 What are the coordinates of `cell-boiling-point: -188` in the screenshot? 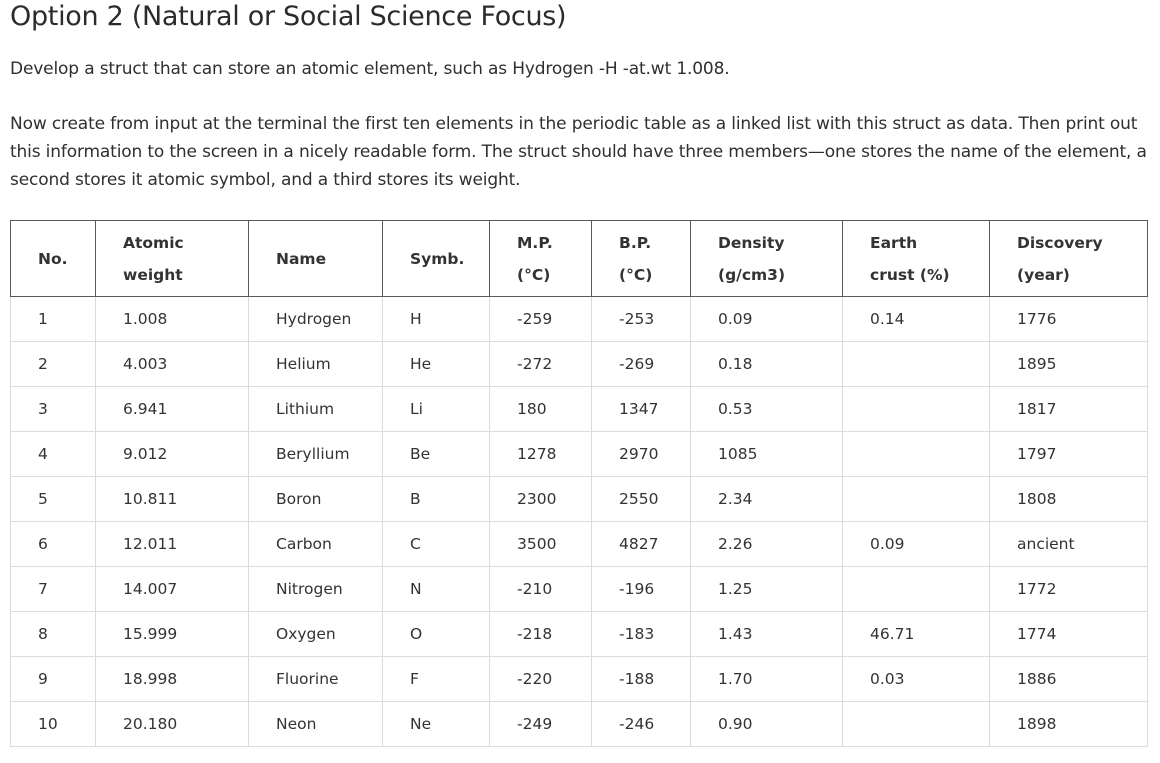 It's located at (641, 679).